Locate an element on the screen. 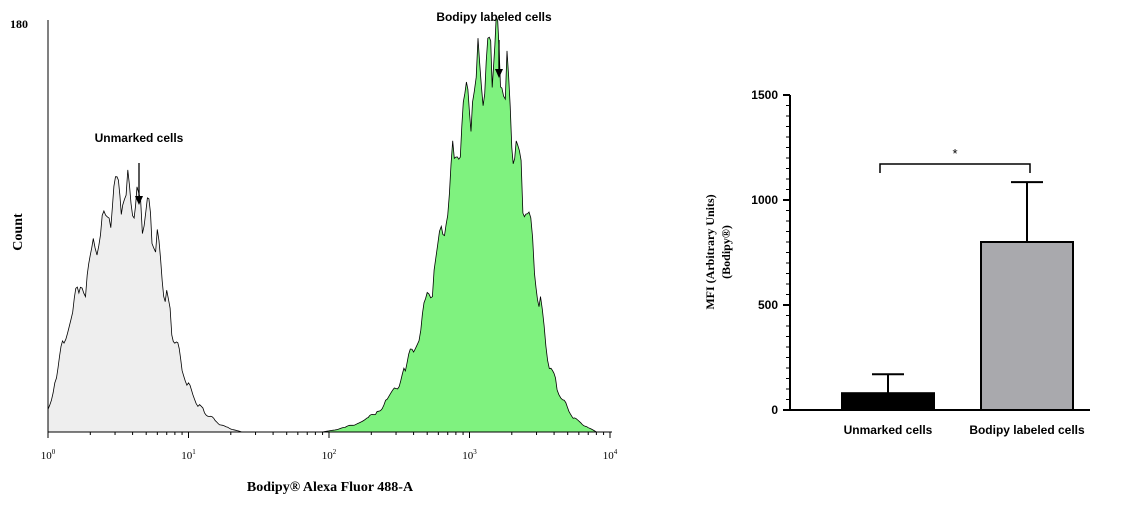  bar-y-tick-label: 0 is located at coordinates (774, 410).